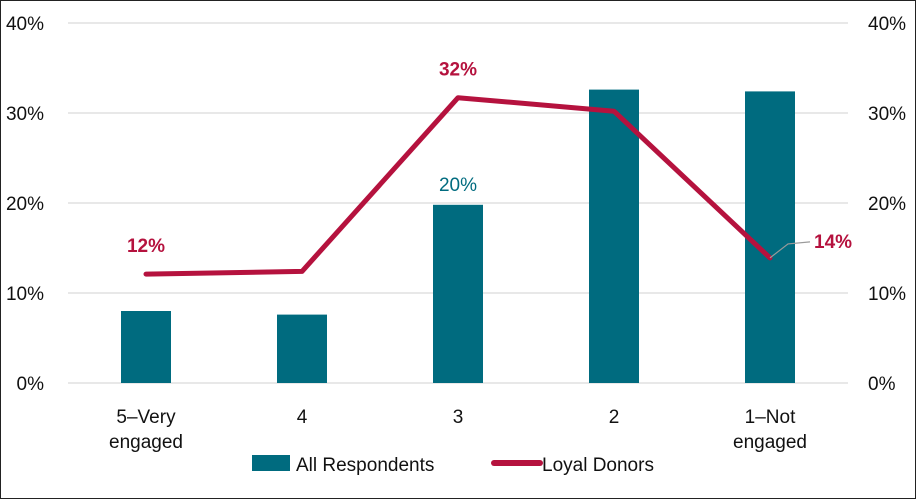  I want to click on y-axis-left: 0% 10% 20% 30% 40%, so click(25, 204).